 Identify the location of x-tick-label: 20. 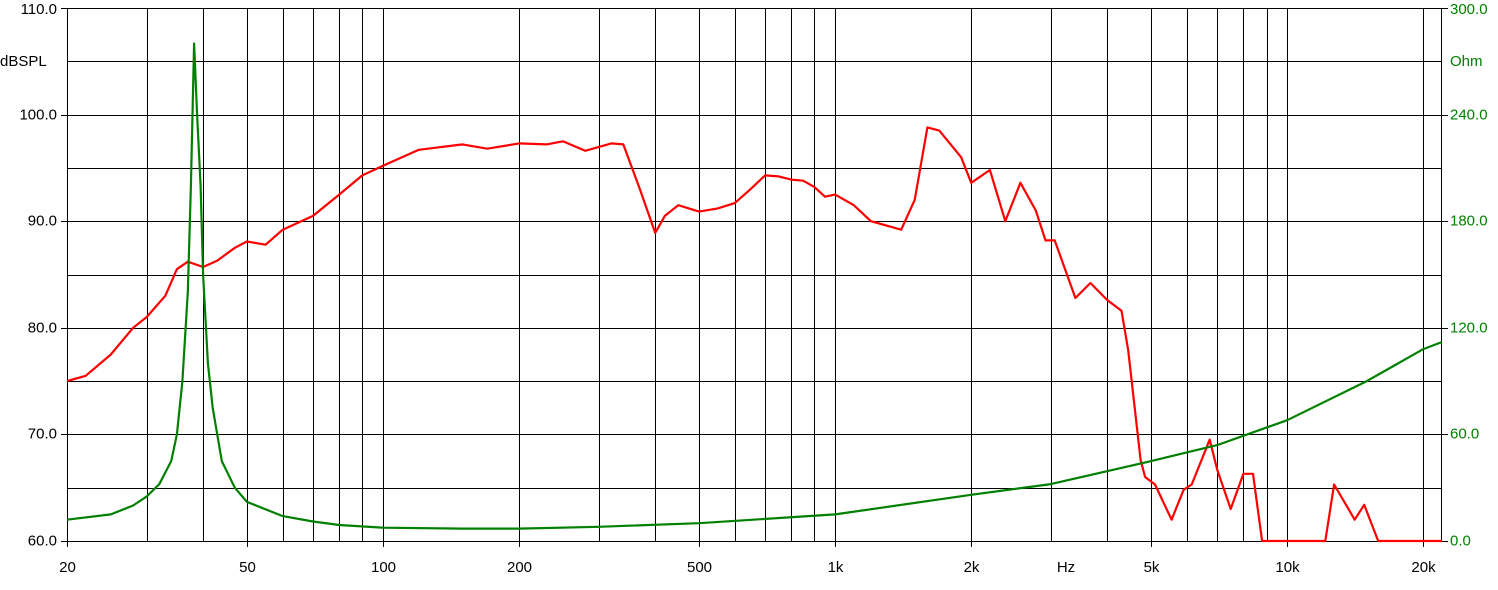
(67, 567).